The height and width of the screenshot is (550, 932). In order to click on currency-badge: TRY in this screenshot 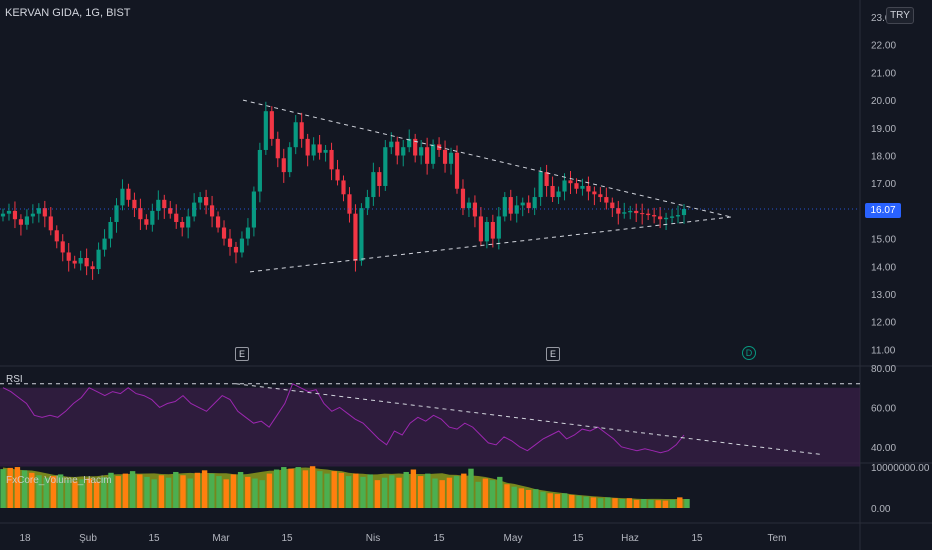, I will do `click(900, 15)`.